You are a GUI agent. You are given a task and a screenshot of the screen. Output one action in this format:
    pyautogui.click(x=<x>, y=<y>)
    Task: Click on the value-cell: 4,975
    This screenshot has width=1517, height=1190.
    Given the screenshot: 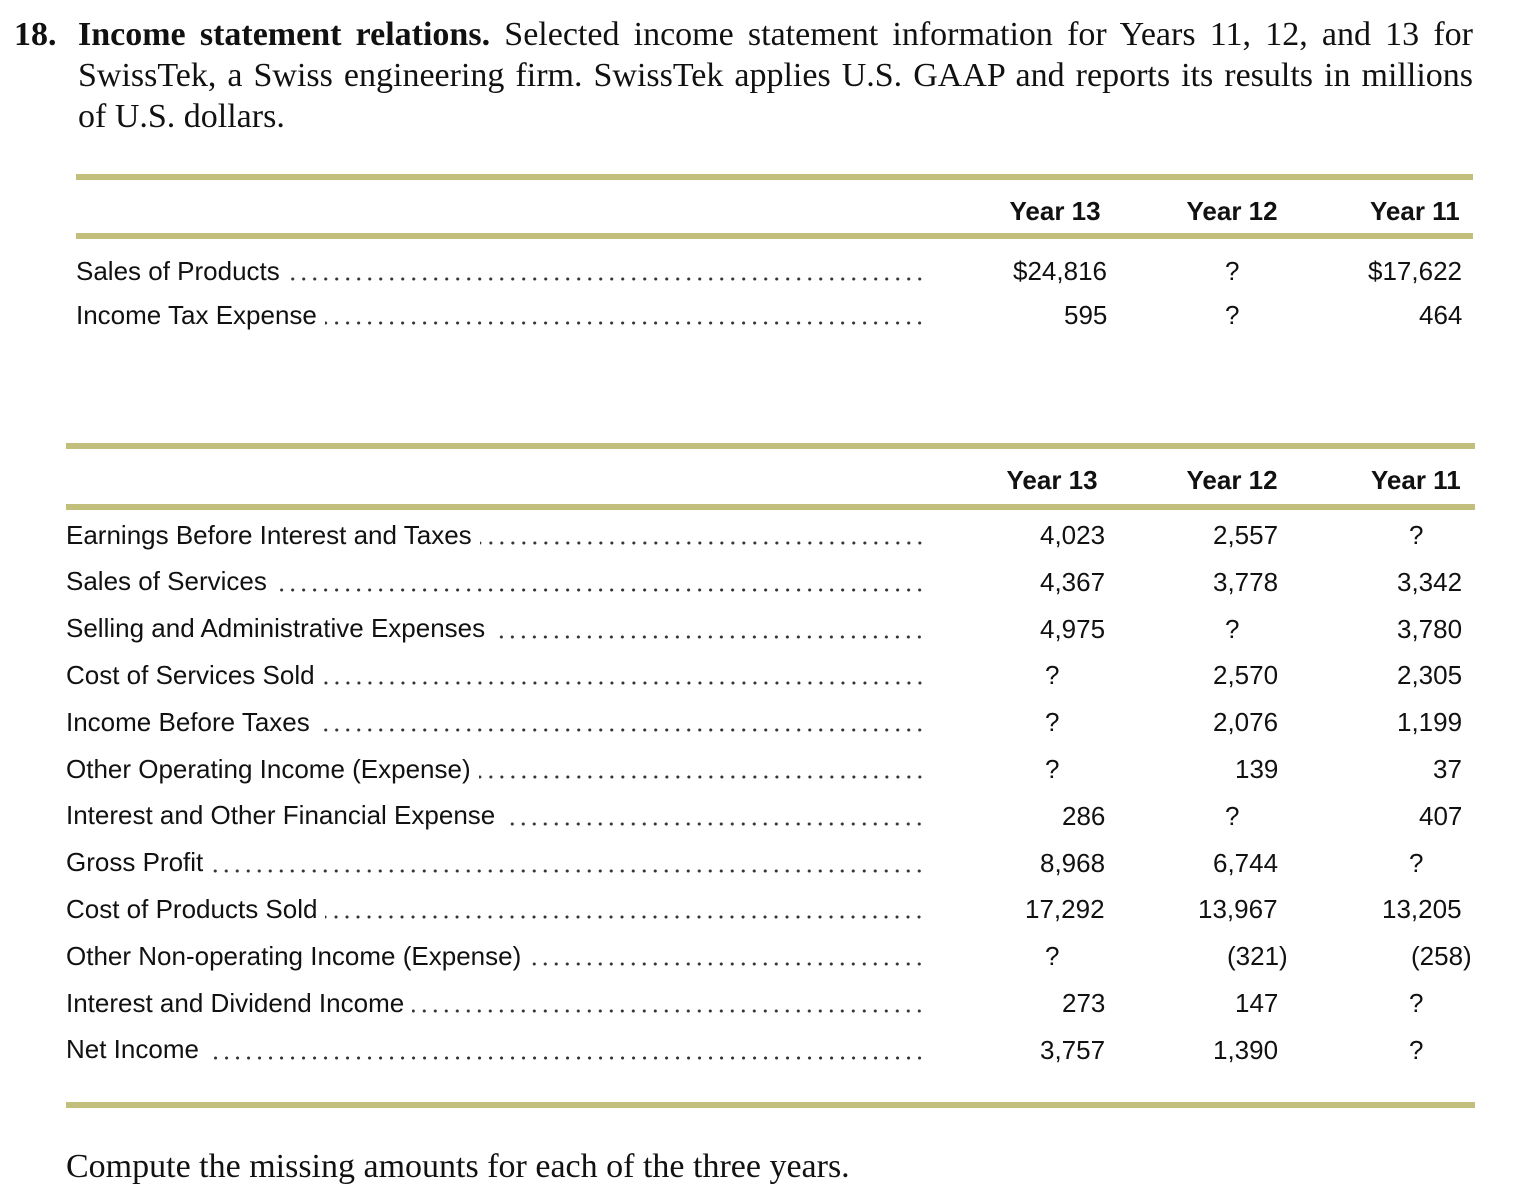 What is the action you would take?
    pyautogui.click(x=1073, y=628)
    